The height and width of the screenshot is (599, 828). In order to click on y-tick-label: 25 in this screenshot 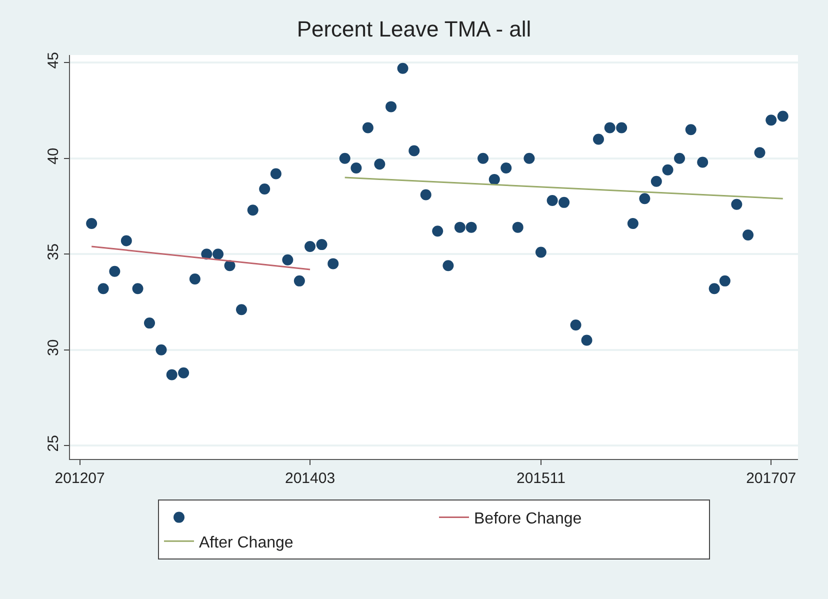, I will do `click(53, 443)`.